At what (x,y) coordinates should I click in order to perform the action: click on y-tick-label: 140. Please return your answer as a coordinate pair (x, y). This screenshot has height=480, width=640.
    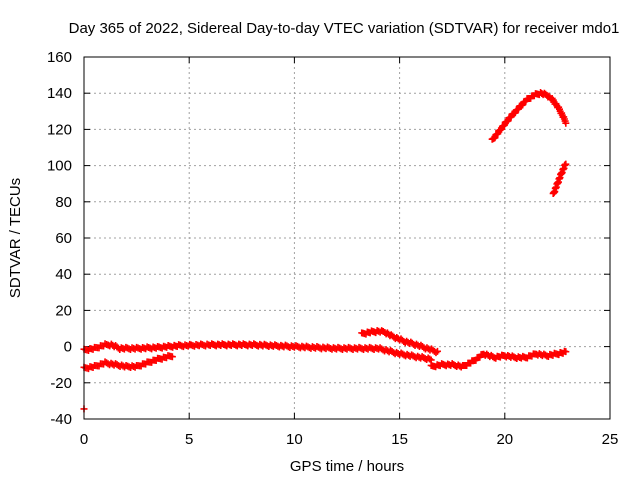
    Looking at the image, I should click on (59, 93).